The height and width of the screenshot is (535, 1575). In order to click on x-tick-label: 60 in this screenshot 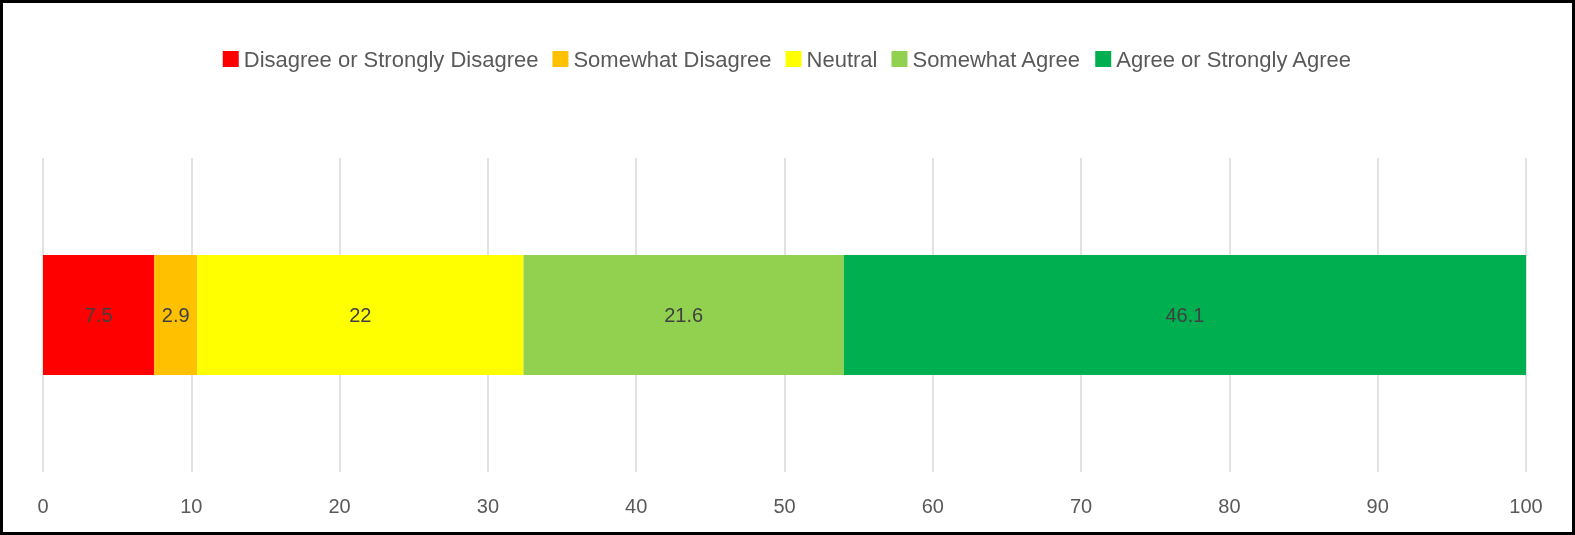, I will do `click(932, 506)`.